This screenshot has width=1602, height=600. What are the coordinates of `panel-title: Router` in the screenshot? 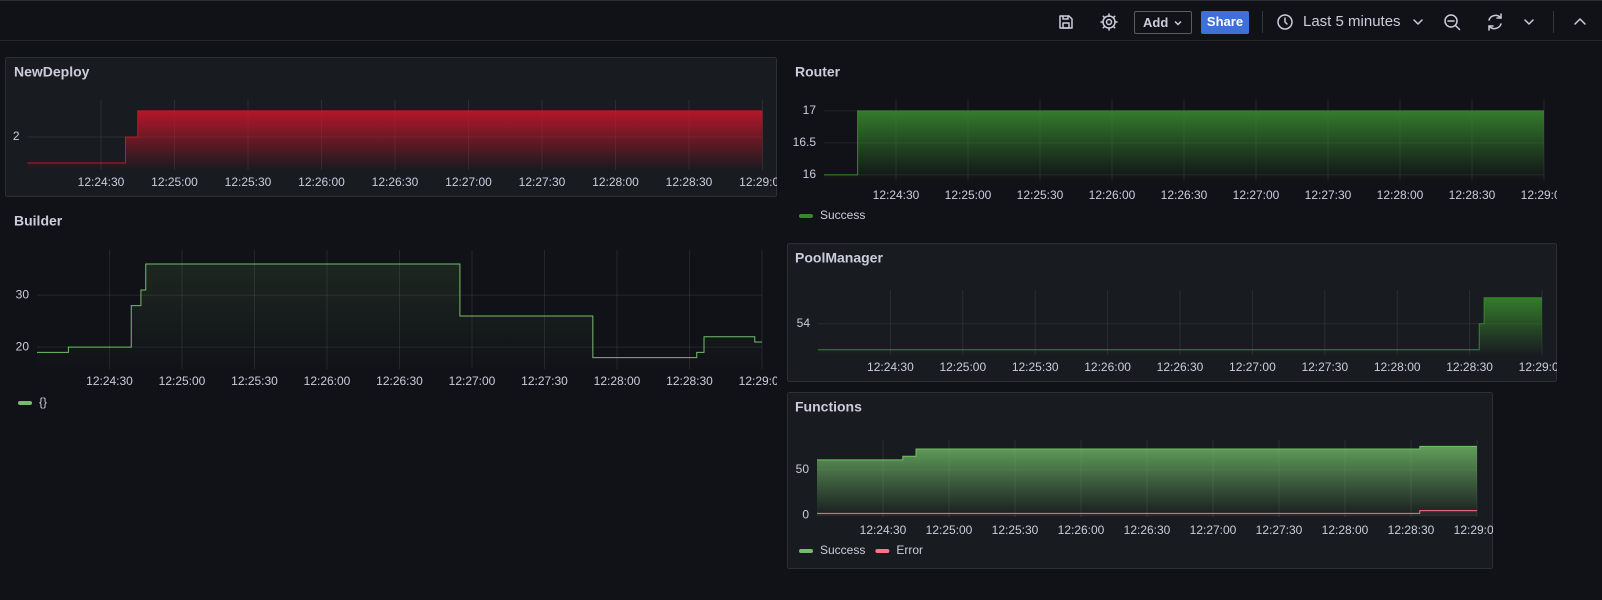 It's located at (818, 72).